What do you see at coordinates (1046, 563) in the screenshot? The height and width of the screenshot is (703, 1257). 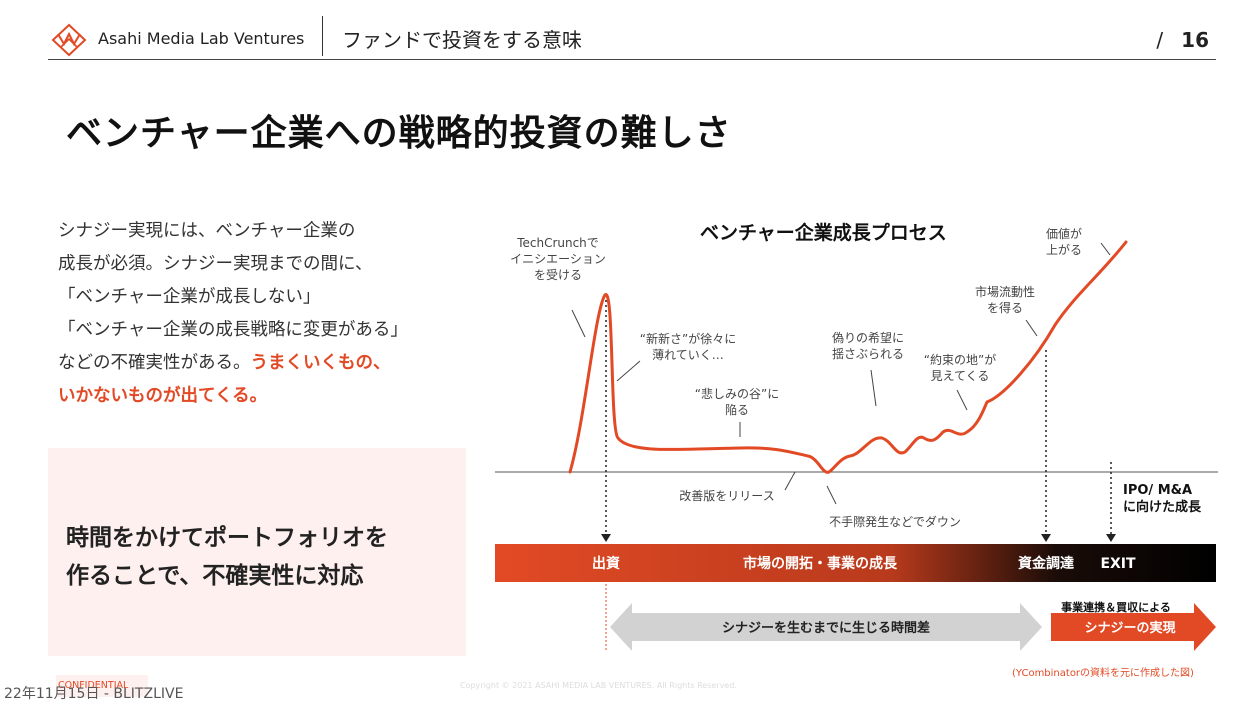 I see `timeline-label-funding: 資金調達` at bounding box center [1046, 563].